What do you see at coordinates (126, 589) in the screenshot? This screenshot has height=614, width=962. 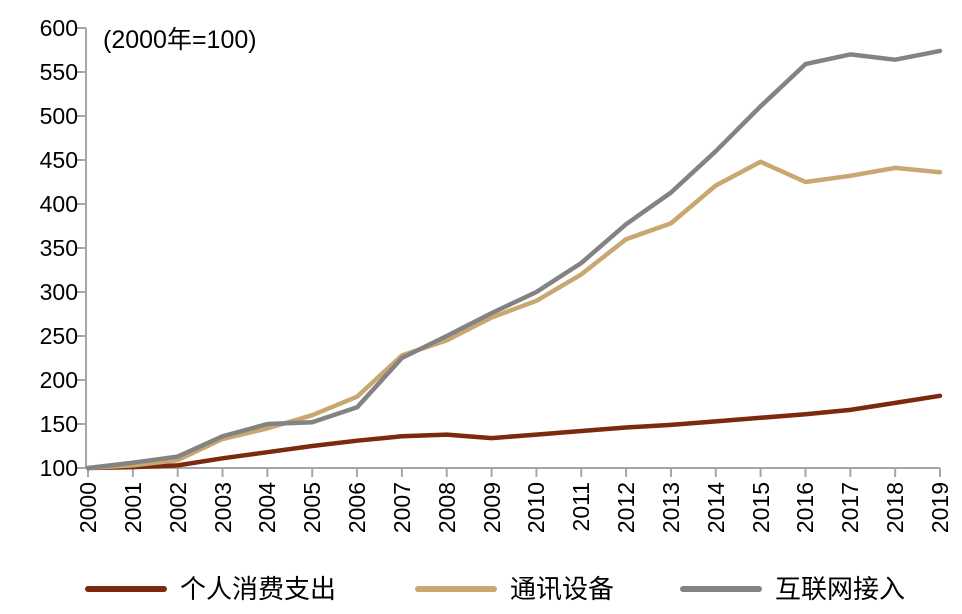 I see `pce-line-swatch` at bounding box center [126, 589].